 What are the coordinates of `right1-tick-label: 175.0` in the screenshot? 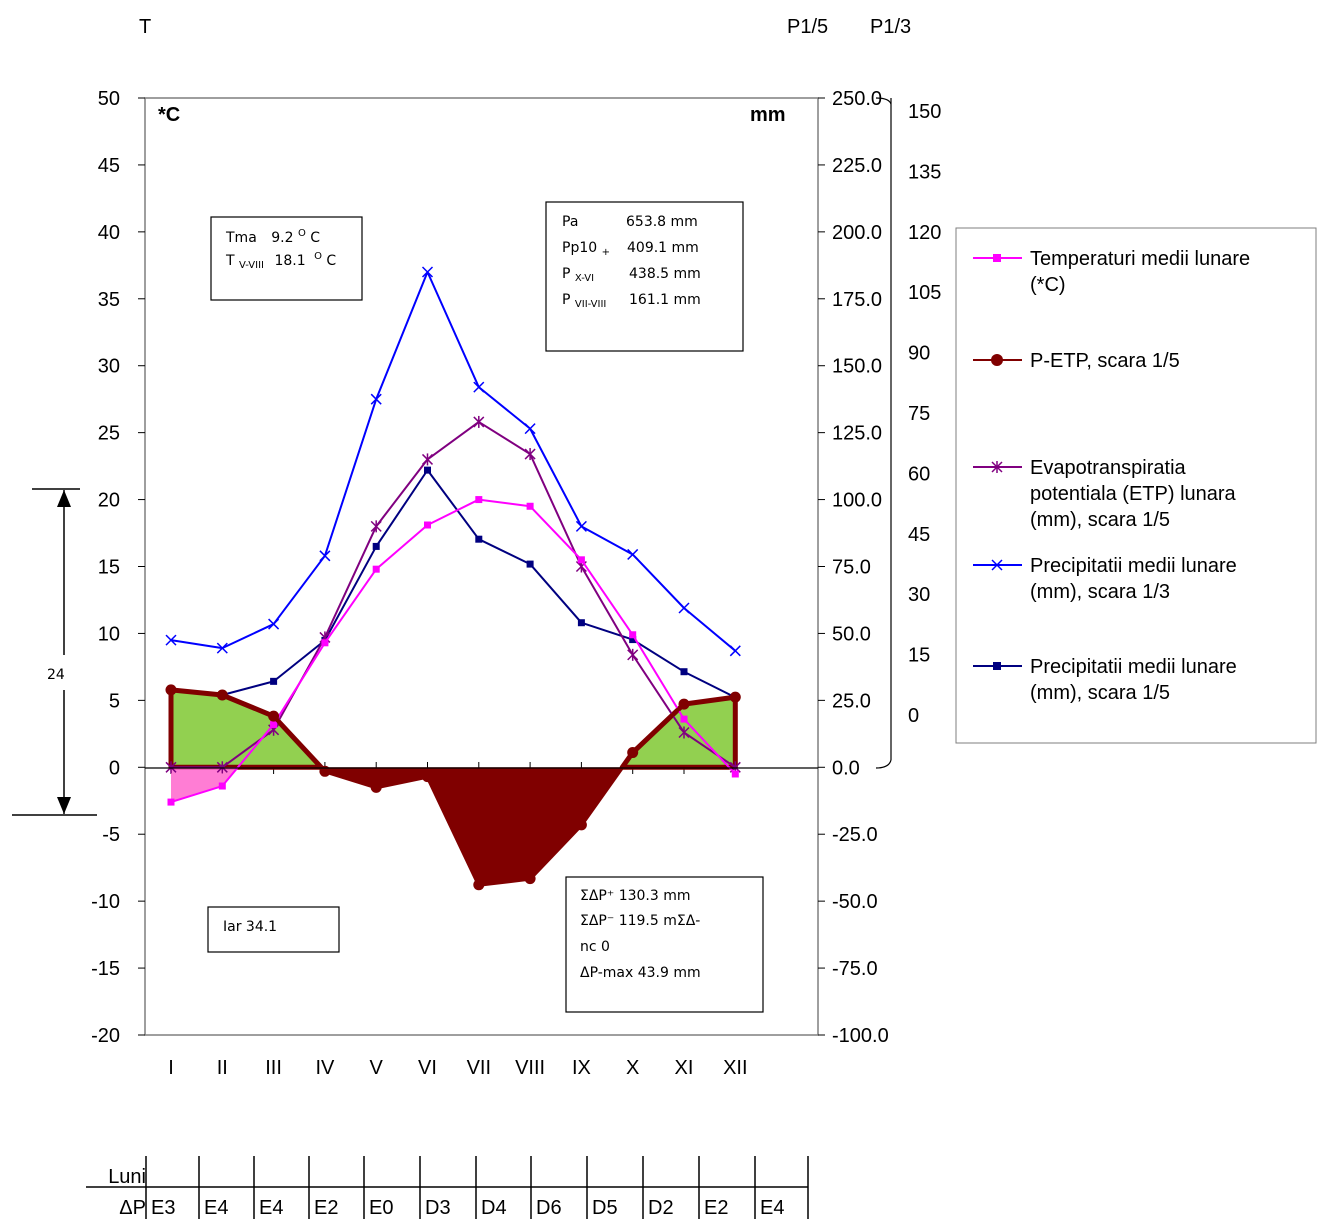 It's located at (857, 300).